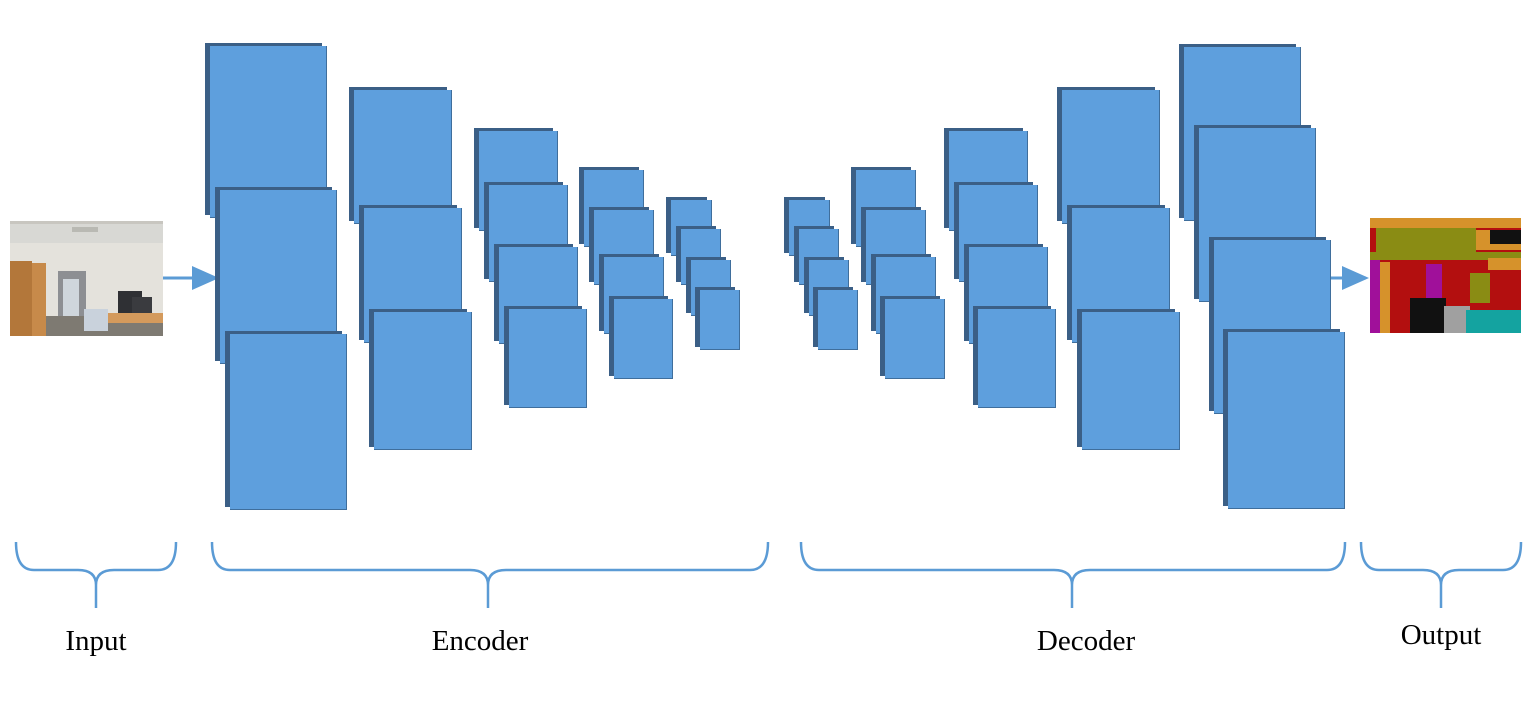  I want to click on encoder-label: Encoder, so click(480, 641).